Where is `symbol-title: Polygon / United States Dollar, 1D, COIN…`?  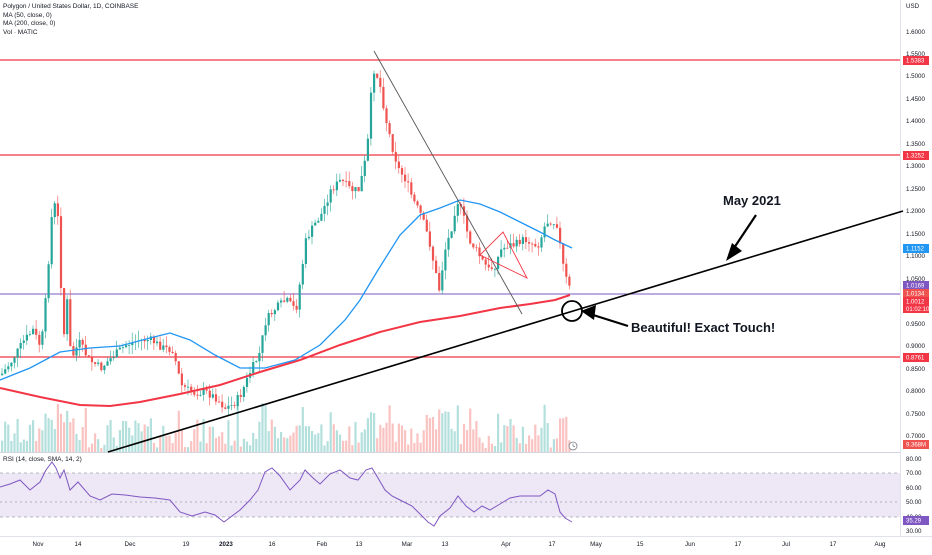 symbol-title: Polygon / United States Dollar, 1D, COIN… is located at coordinates (71, 6).